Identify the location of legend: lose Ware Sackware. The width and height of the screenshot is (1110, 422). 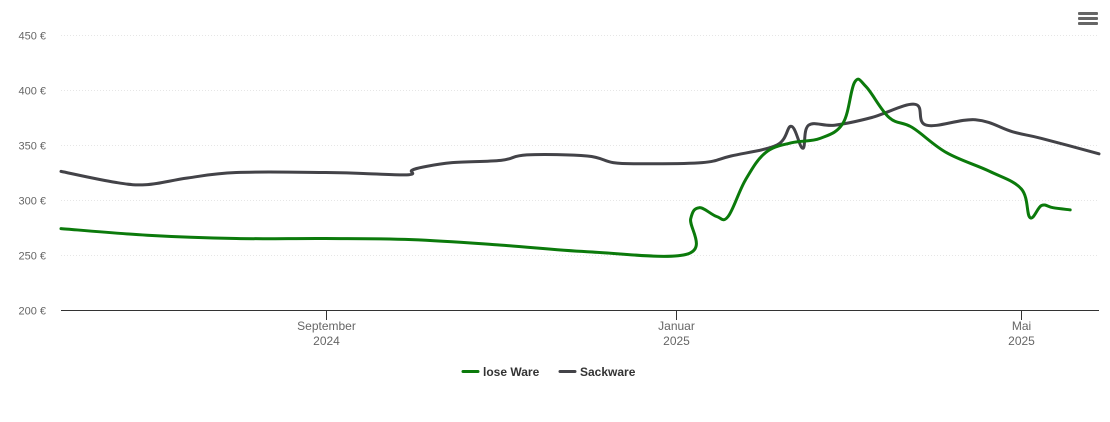
(548, 372).